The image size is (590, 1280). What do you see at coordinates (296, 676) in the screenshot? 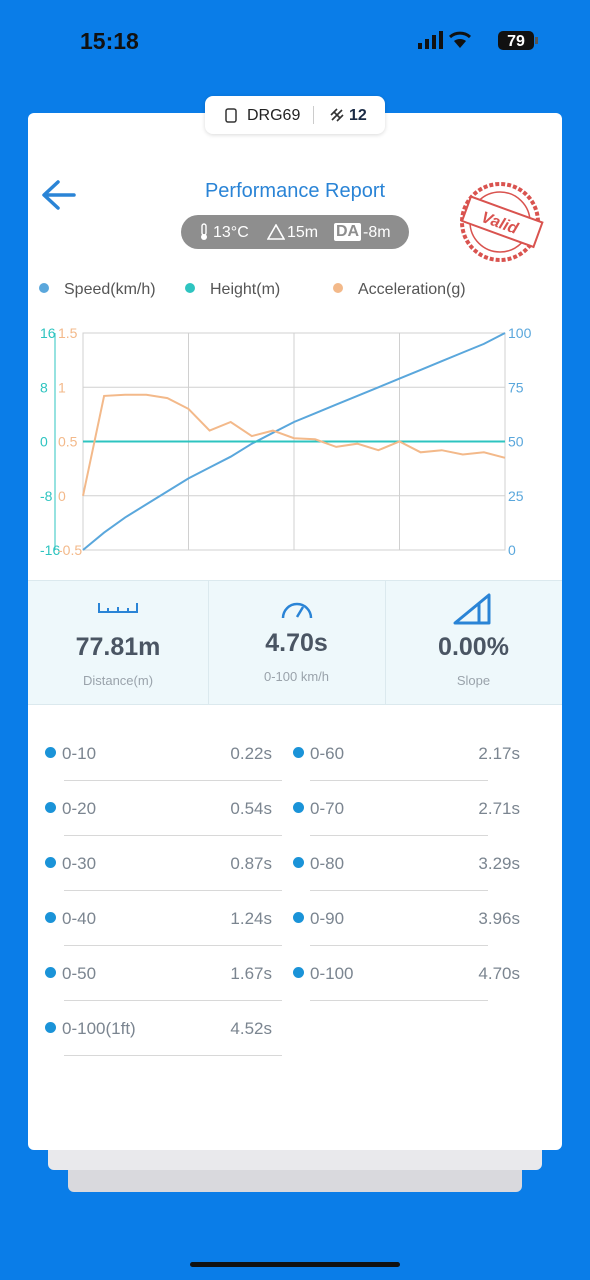
I see `stat-label: 0-100 km/h` at bounding box center [296, 676].